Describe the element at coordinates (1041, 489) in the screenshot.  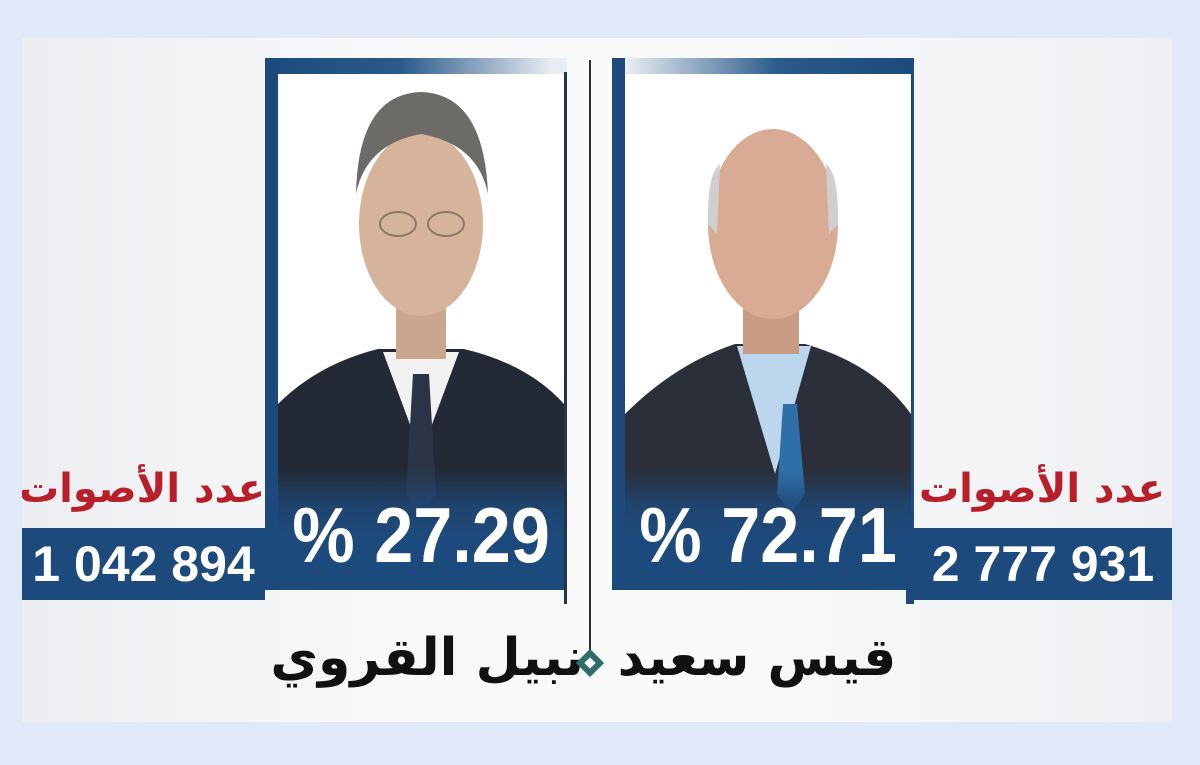
I see `votes-label-right: عدد الأصوات` at that location.